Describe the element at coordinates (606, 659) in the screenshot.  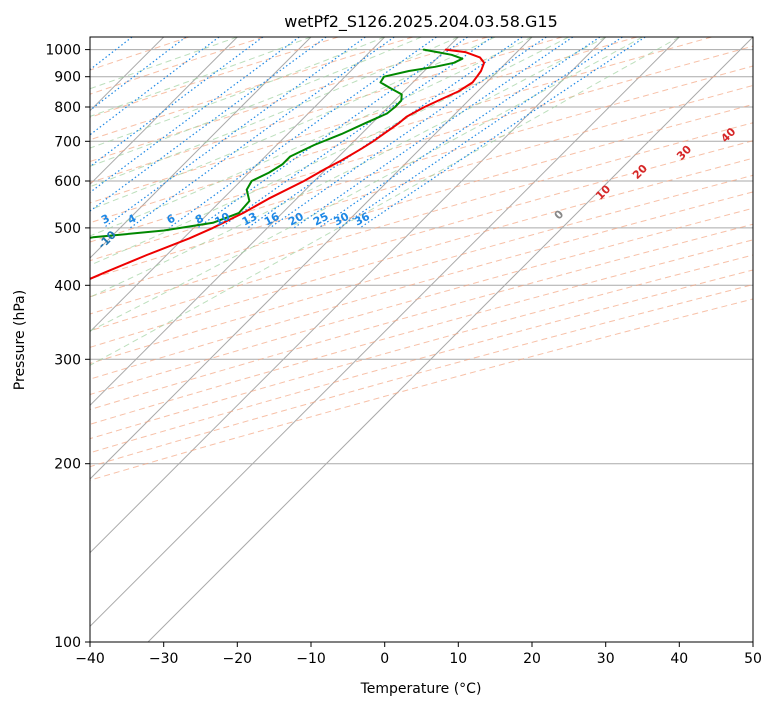
I see `x-tick-label: 30` at that location.